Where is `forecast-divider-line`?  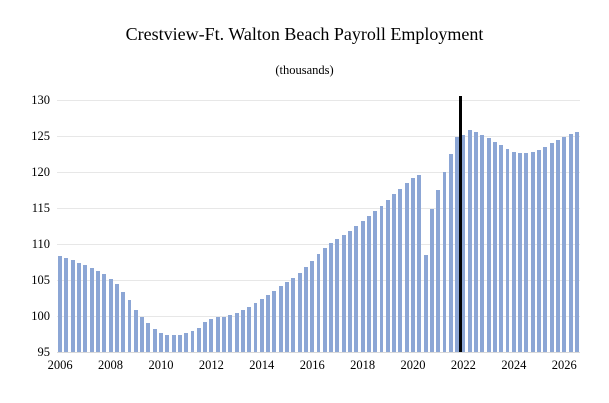 forecast-divider-line is located at coordinates (460, 224).